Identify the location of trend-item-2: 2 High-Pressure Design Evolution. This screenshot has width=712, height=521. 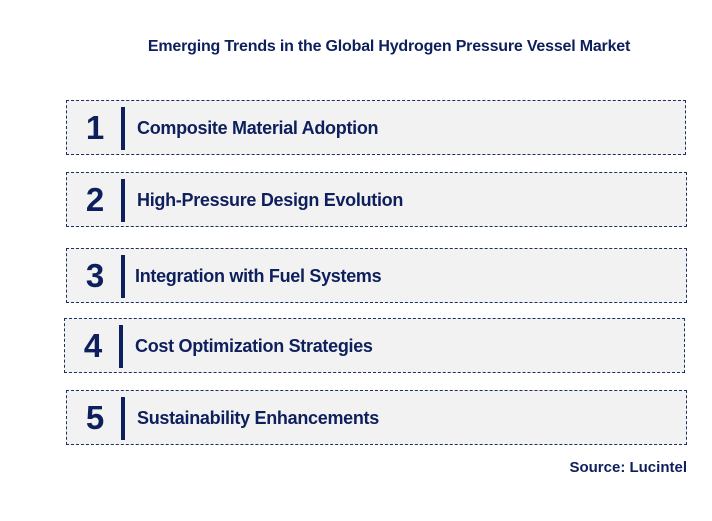
(376, 199).